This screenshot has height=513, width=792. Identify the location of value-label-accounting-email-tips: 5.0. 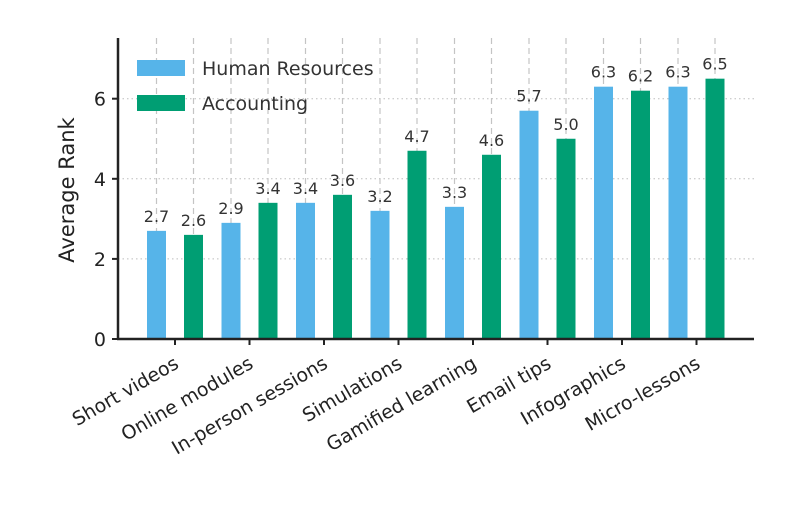
(565, 124).